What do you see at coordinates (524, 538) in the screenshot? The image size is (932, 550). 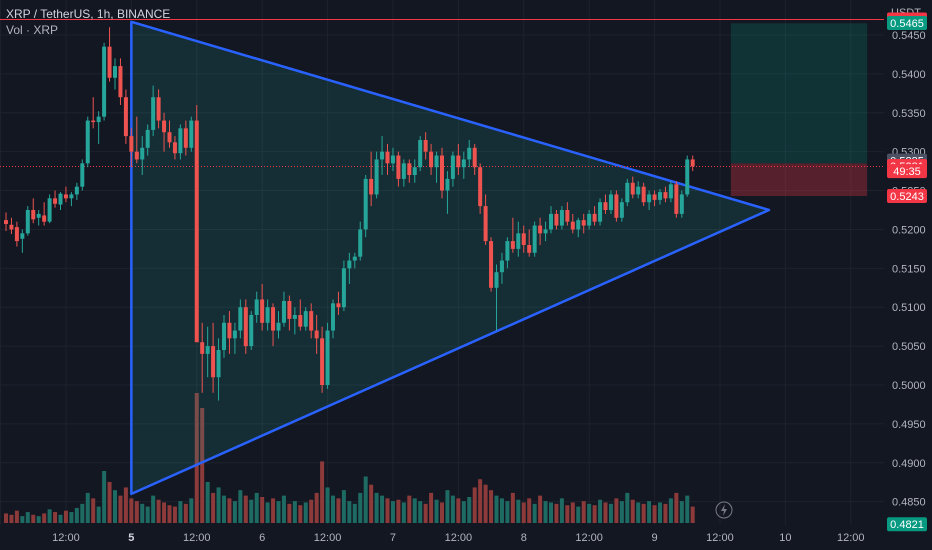 I see `time-tick-label: 8` at bounding box center [524, 538].